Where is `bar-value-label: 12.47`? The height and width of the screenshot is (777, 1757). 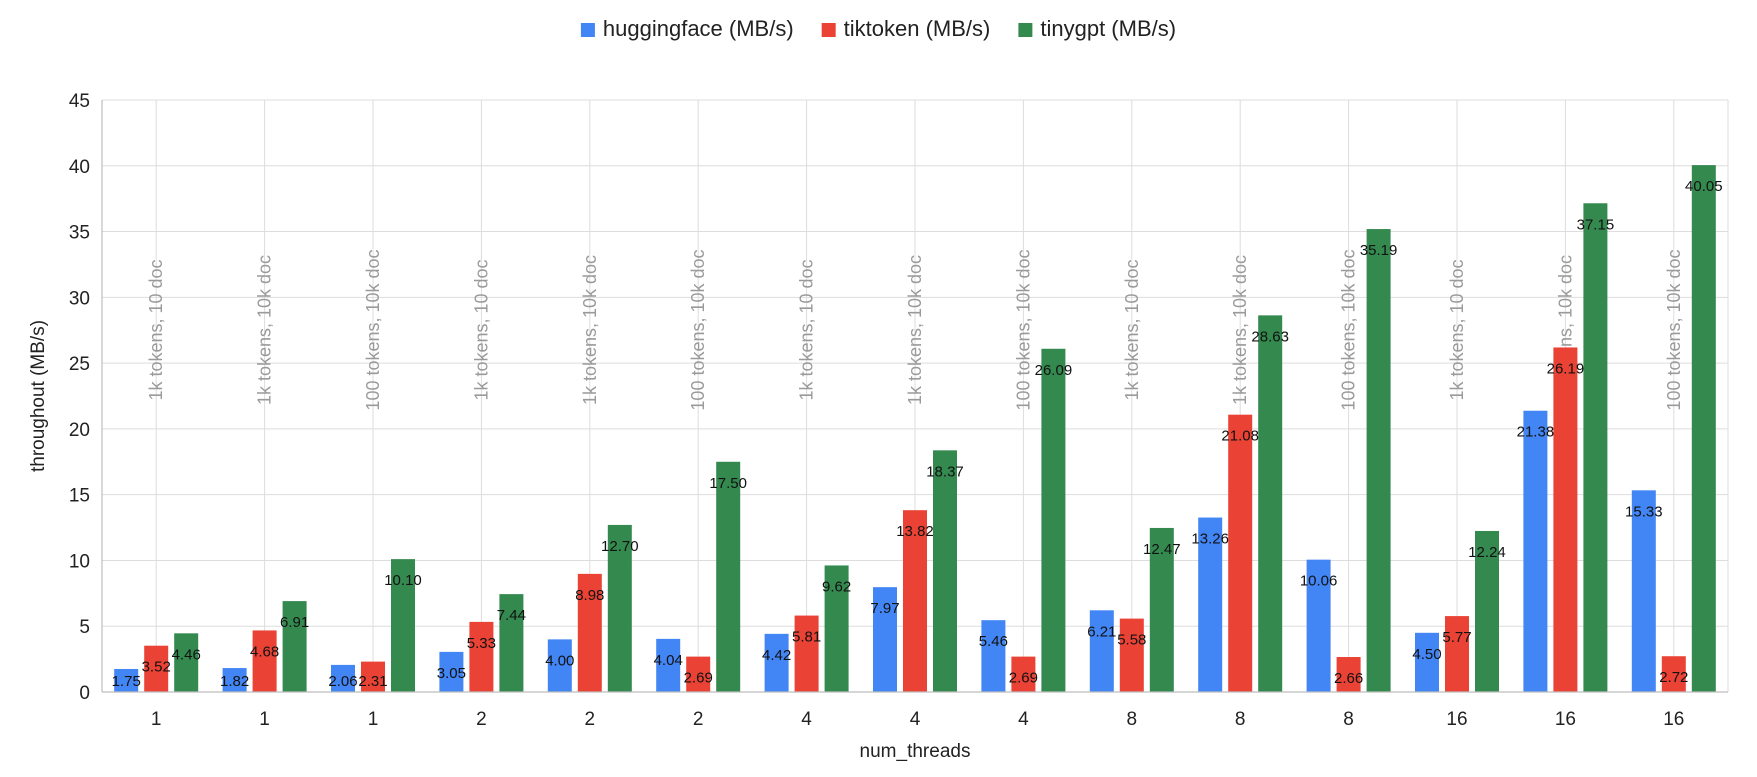
bar-value-label: 12.47 is located at coordinates (1162, 549).